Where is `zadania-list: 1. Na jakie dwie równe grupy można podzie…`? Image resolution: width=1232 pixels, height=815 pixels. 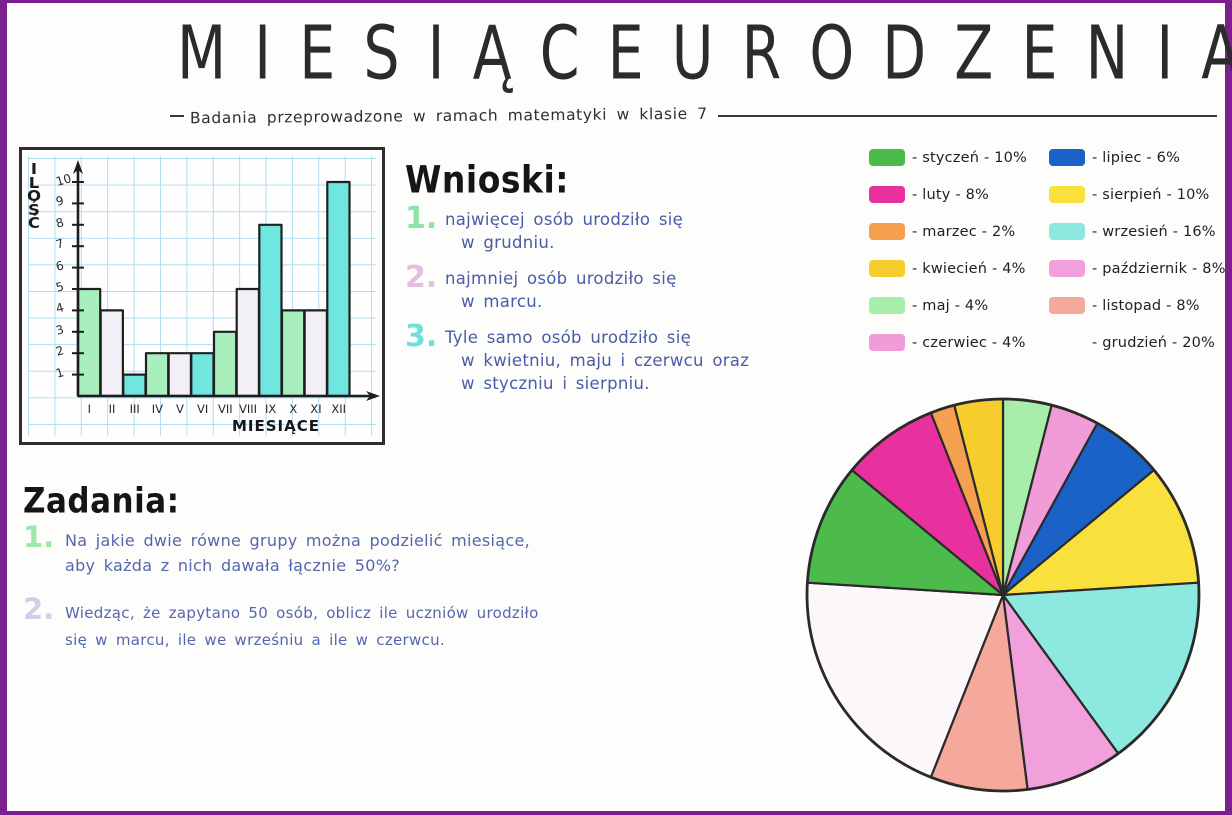 zadania-list: 1. Na jakie dwie równe grupy można podzie… is located at coordinates (373, 599).